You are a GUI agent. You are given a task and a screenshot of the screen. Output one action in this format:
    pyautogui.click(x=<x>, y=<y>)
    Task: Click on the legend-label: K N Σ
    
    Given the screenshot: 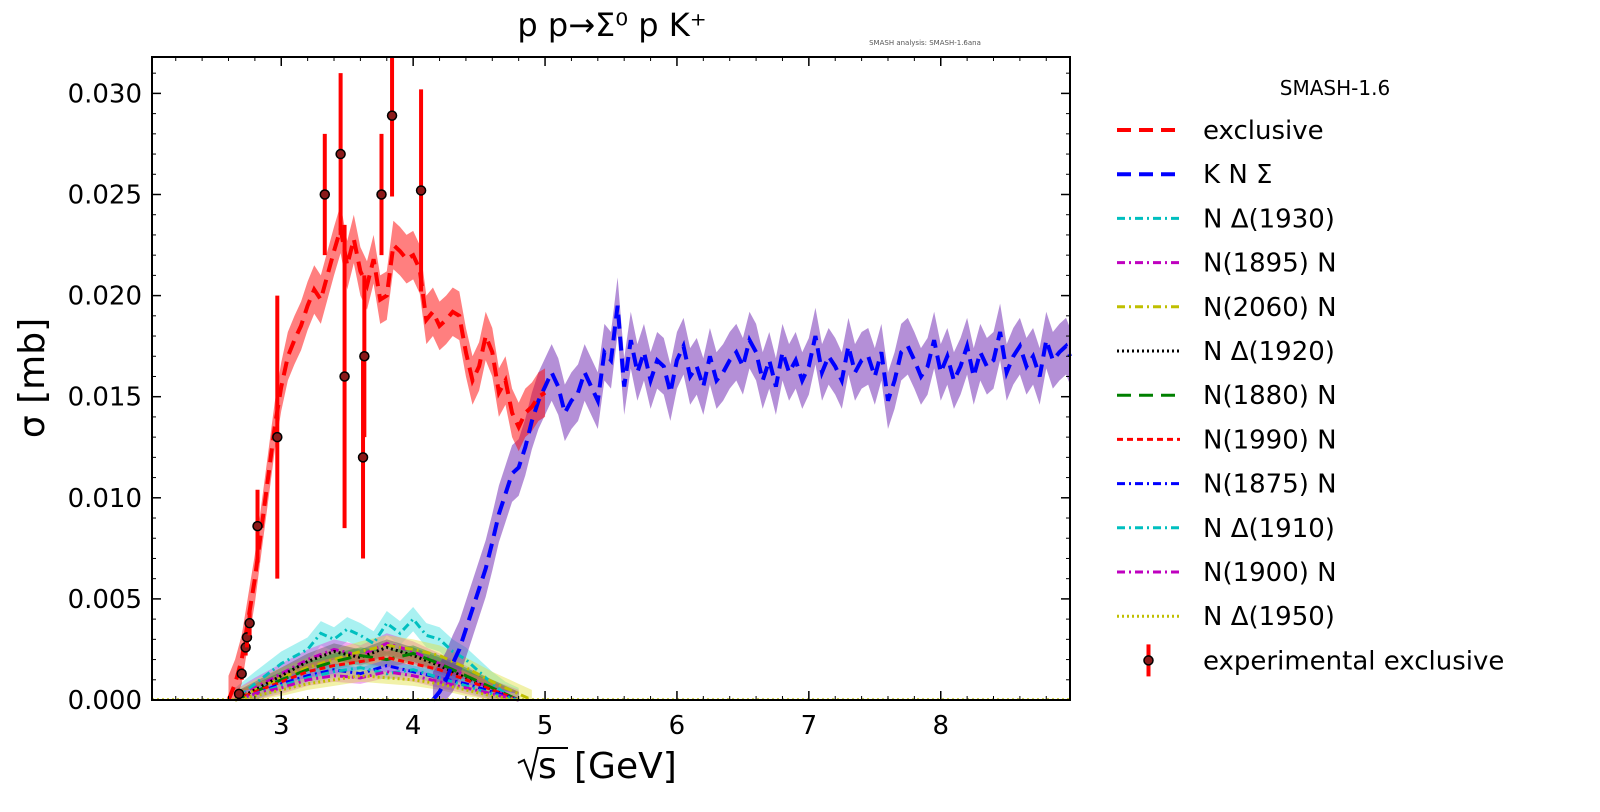 What is the action you would take?
    pyautogui.click(x=1237, y=175)
    